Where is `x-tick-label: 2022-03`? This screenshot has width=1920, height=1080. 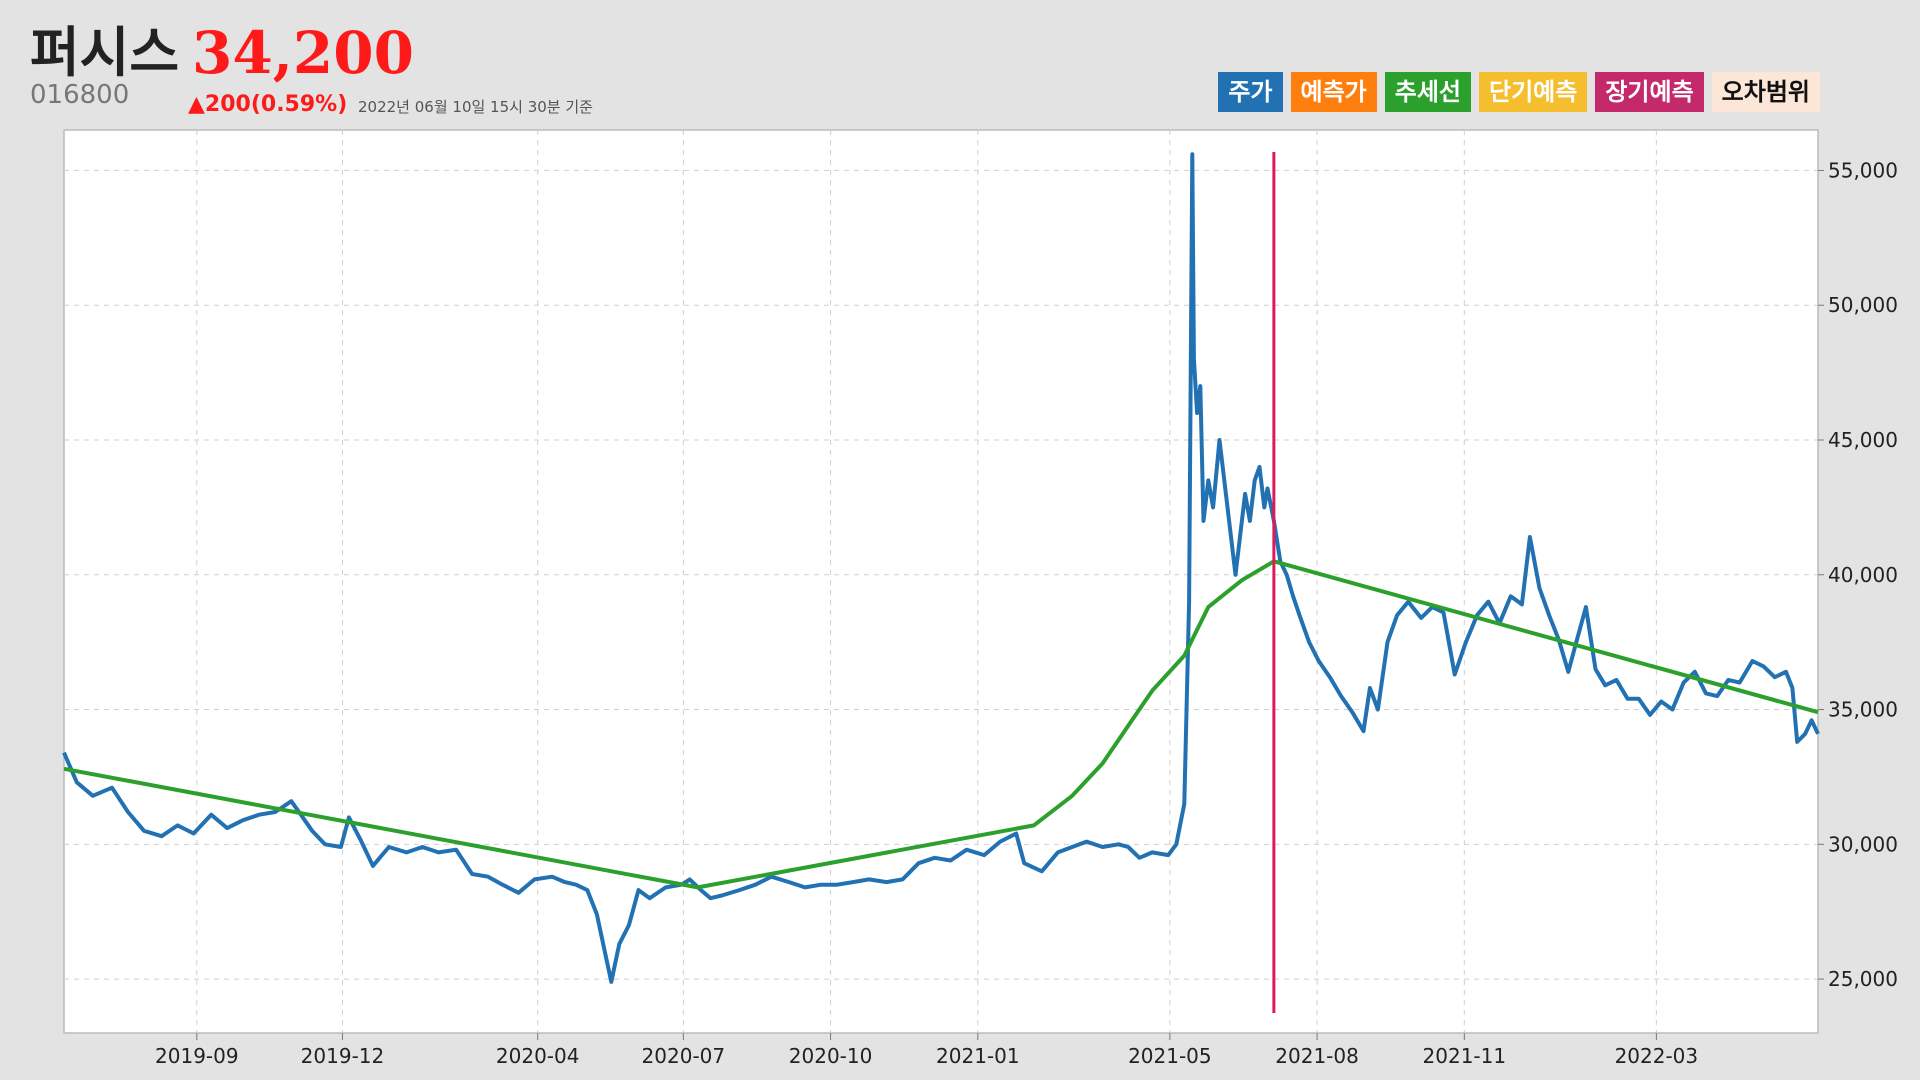 x-tick-label: 2022-03 is located at coordinates (1657, 1056).